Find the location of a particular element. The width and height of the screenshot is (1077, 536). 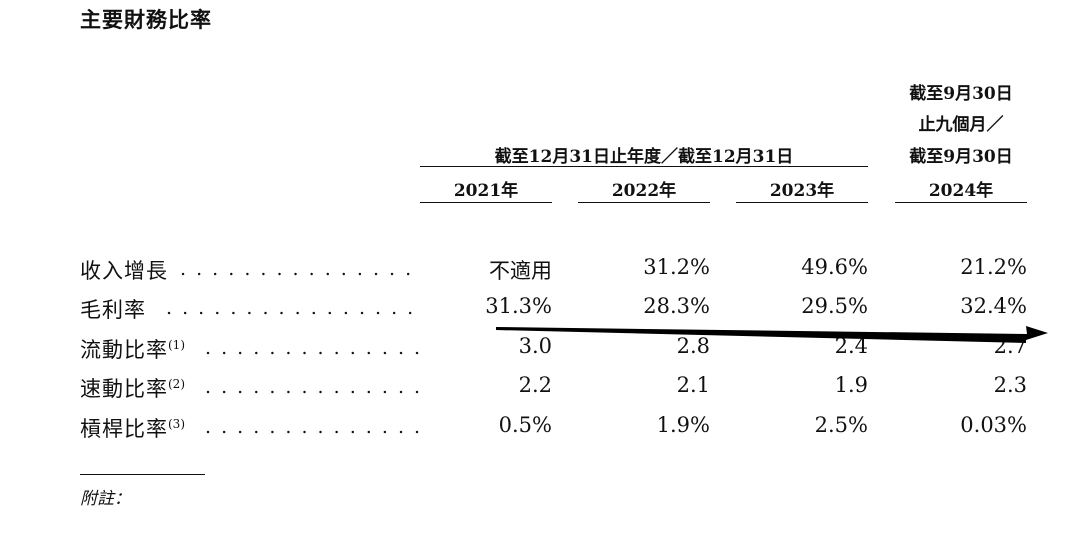

year-header-2023: 2023年 is located at coordinates (802, 191).